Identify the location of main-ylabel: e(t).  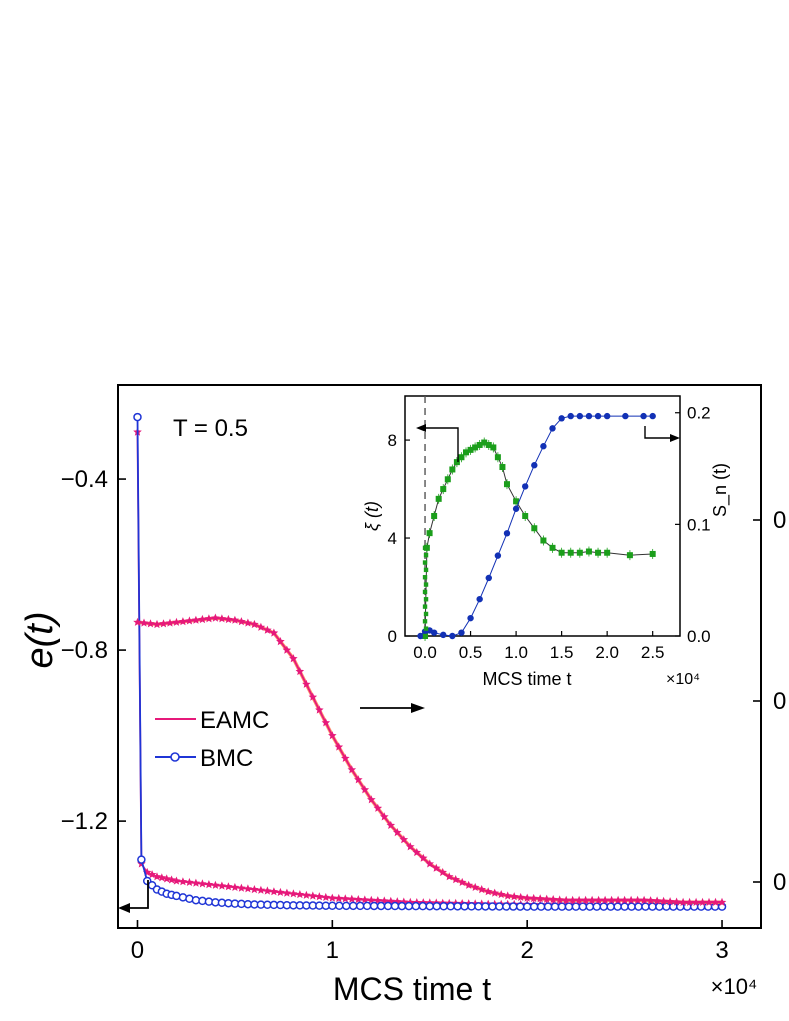
(40, 640).